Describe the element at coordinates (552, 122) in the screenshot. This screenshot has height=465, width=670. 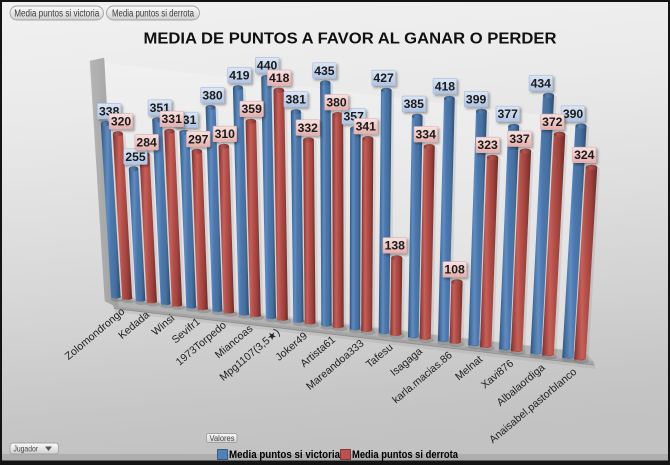
I see `svg-text: 372` at that location.